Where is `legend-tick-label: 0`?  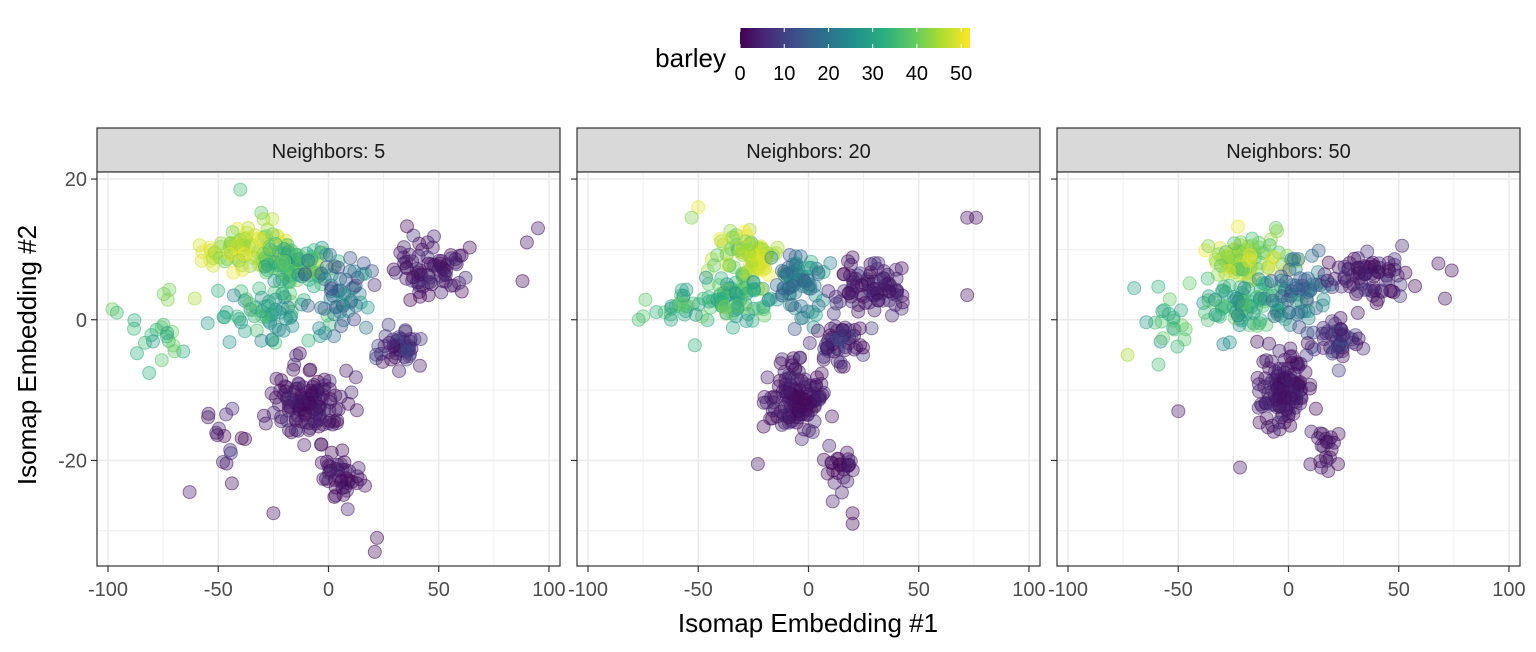 legend-tick-label: 0 is located at coordinates (739, 74).